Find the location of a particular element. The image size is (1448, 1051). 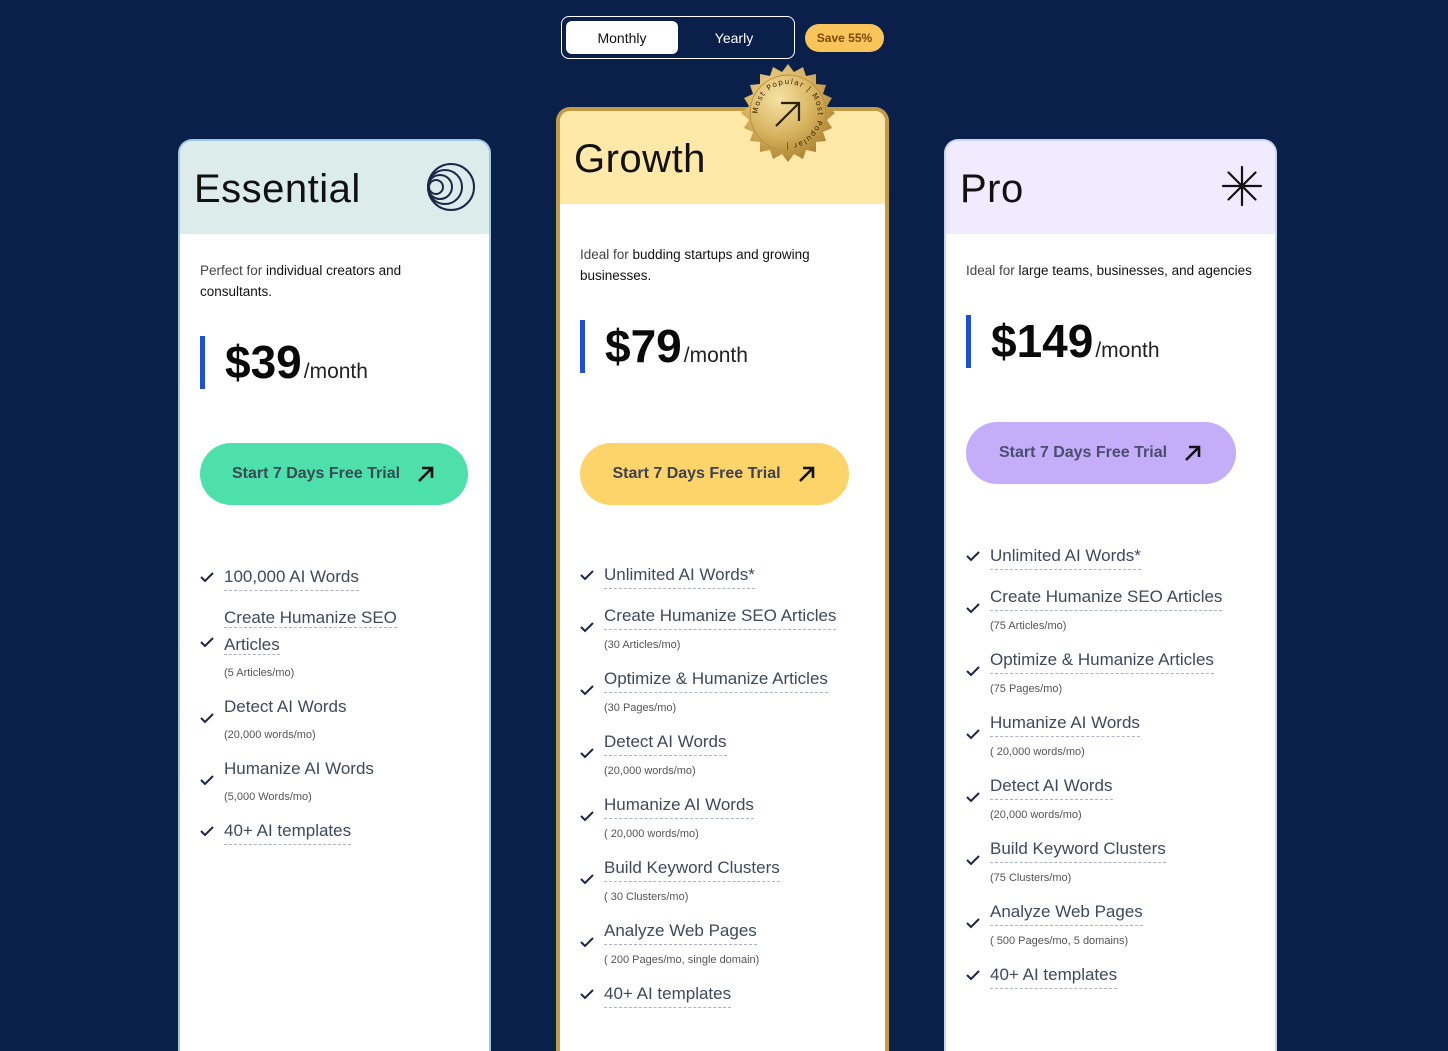

plan-name: Growth is located at coordinates (640, 159).